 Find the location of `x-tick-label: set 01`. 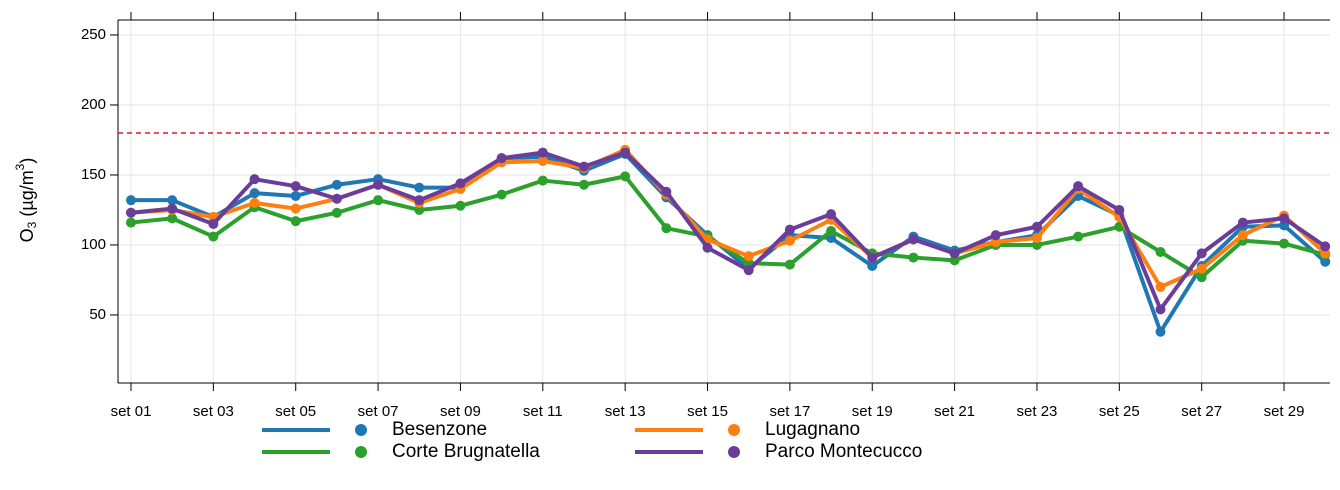

x-tick-label: set 01 is located at coordinates (131, 411).